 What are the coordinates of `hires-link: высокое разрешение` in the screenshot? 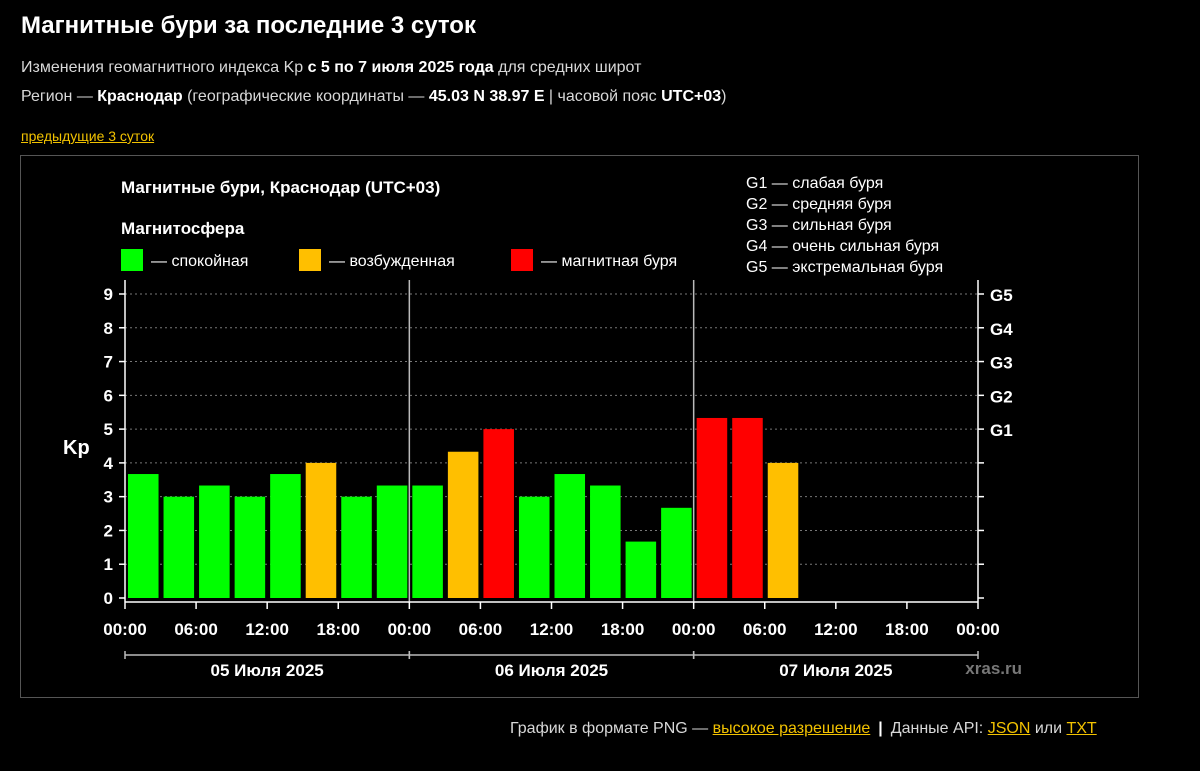 It's located at (791, 728).